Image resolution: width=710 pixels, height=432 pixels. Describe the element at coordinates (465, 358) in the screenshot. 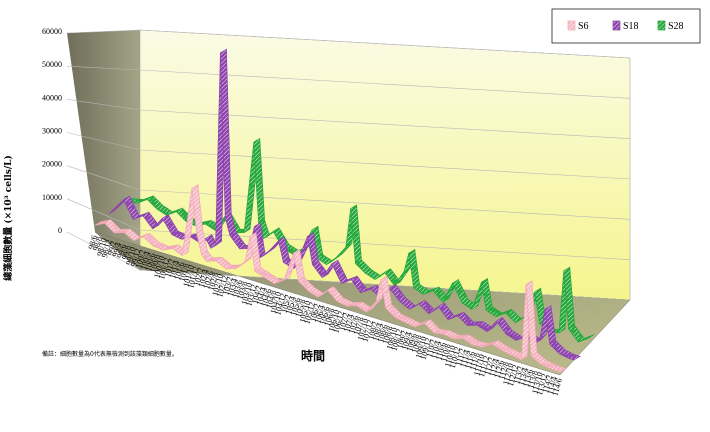

I see `x-tick-label: 111/4` at that location.